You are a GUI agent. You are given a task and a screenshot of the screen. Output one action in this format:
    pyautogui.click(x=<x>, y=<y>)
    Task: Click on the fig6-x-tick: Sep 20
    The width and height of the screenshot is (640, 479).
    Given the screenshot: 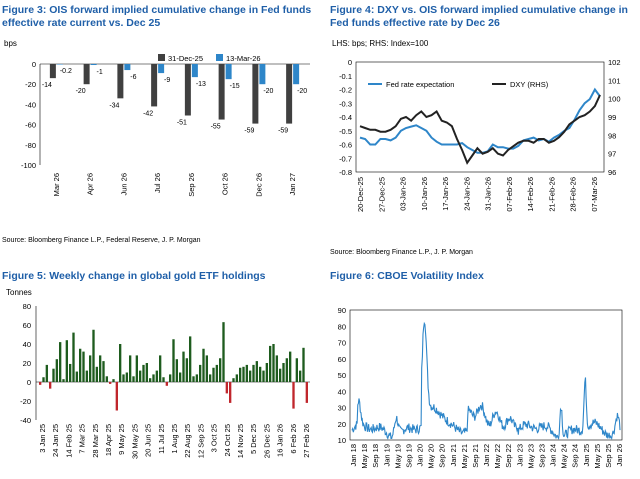 What is the action you would take?
    pyautogui.click(x=442, y=456)
    